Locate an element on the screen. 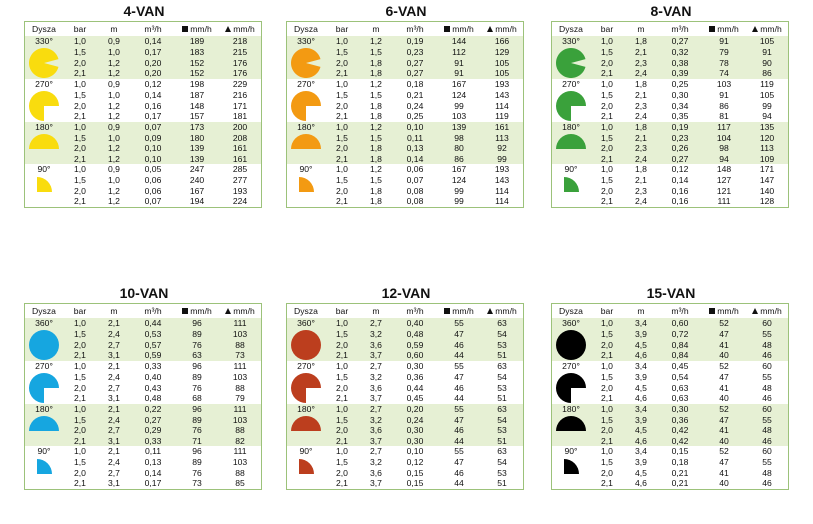 Image resolution: width=813 pixels, height=524 pixels. flow-cell: 0,29 is located at coordinates (153, 430).